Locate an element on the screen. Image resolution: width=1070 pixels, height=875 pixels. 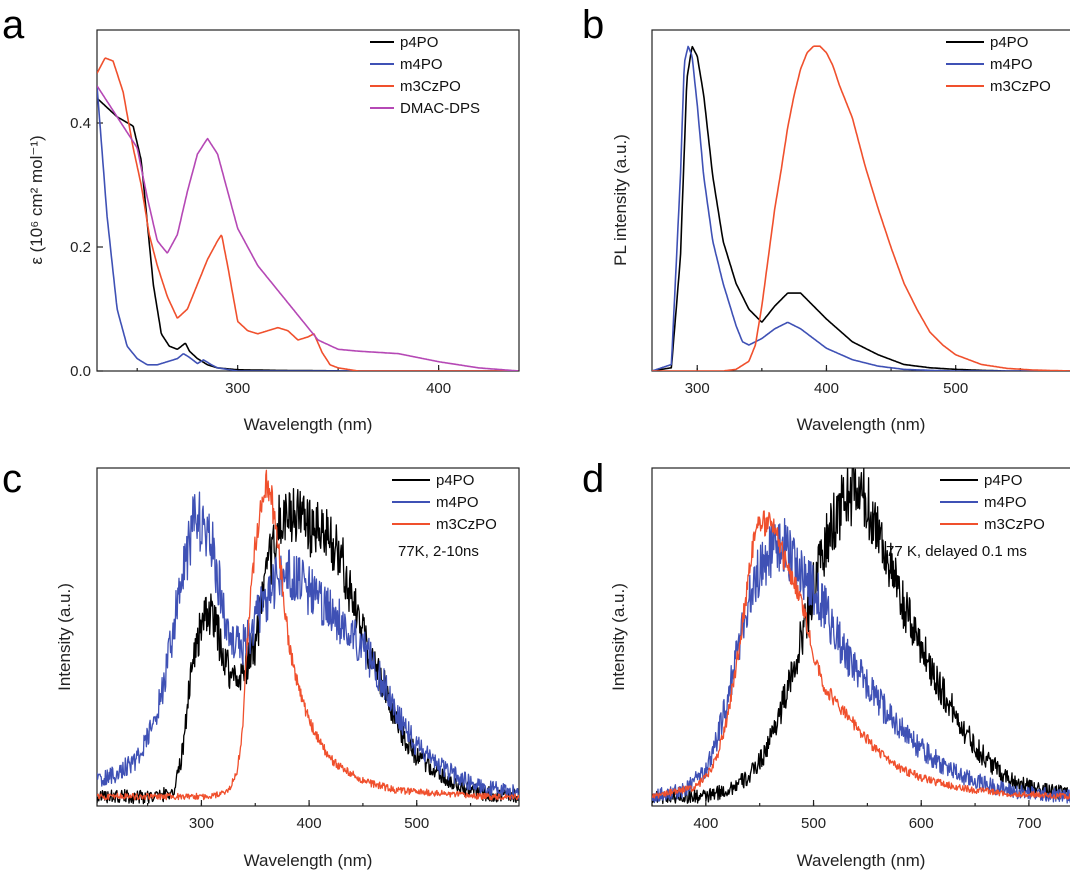
y-tick-label: 0.2 is located at coordinates (80, 247).